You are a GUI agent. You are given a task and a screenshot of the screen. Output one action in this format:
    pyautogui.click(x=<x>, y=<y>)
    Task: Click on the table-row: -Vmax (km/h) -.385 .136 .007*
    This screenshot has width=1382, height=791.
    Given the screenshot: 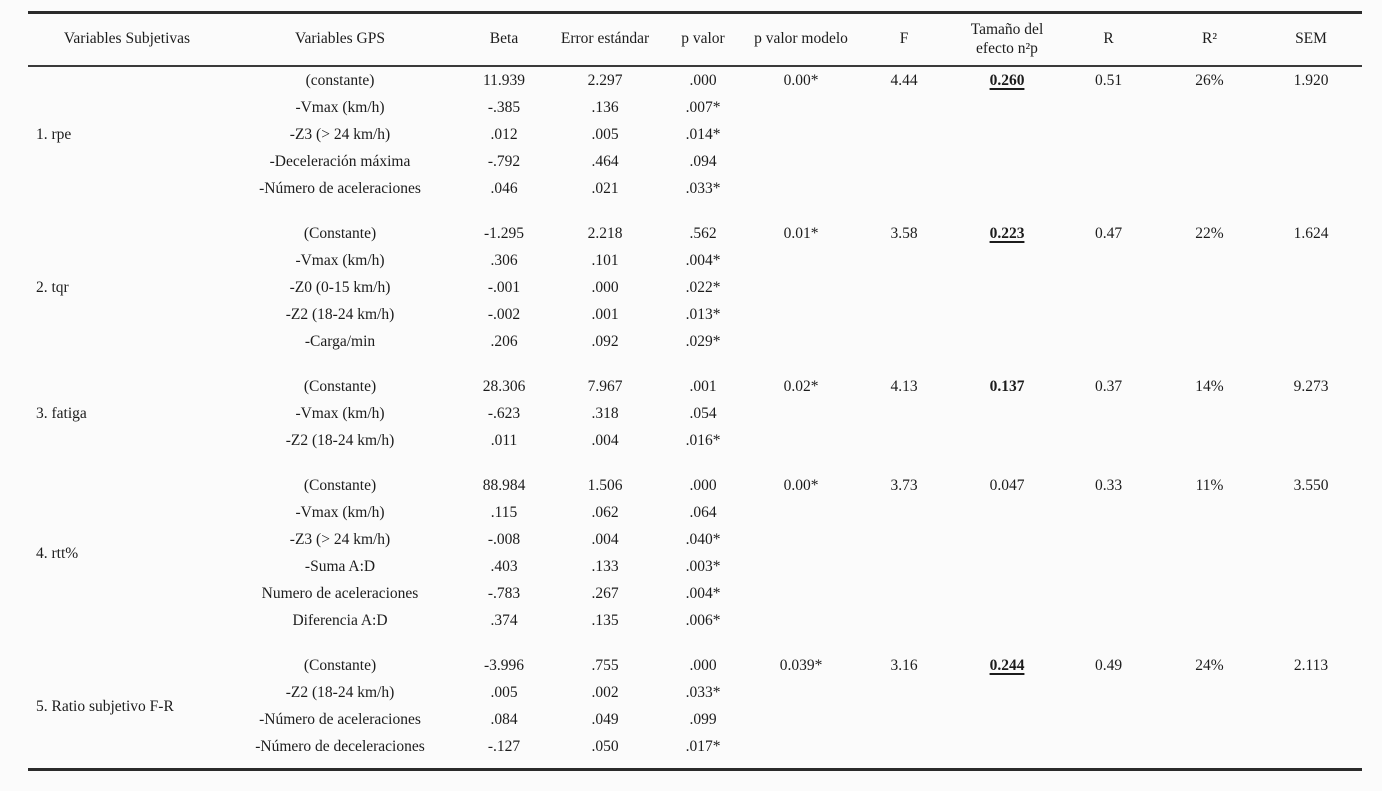 What is the action you would take?
    pyautogui.click(x=695, y=107)
    